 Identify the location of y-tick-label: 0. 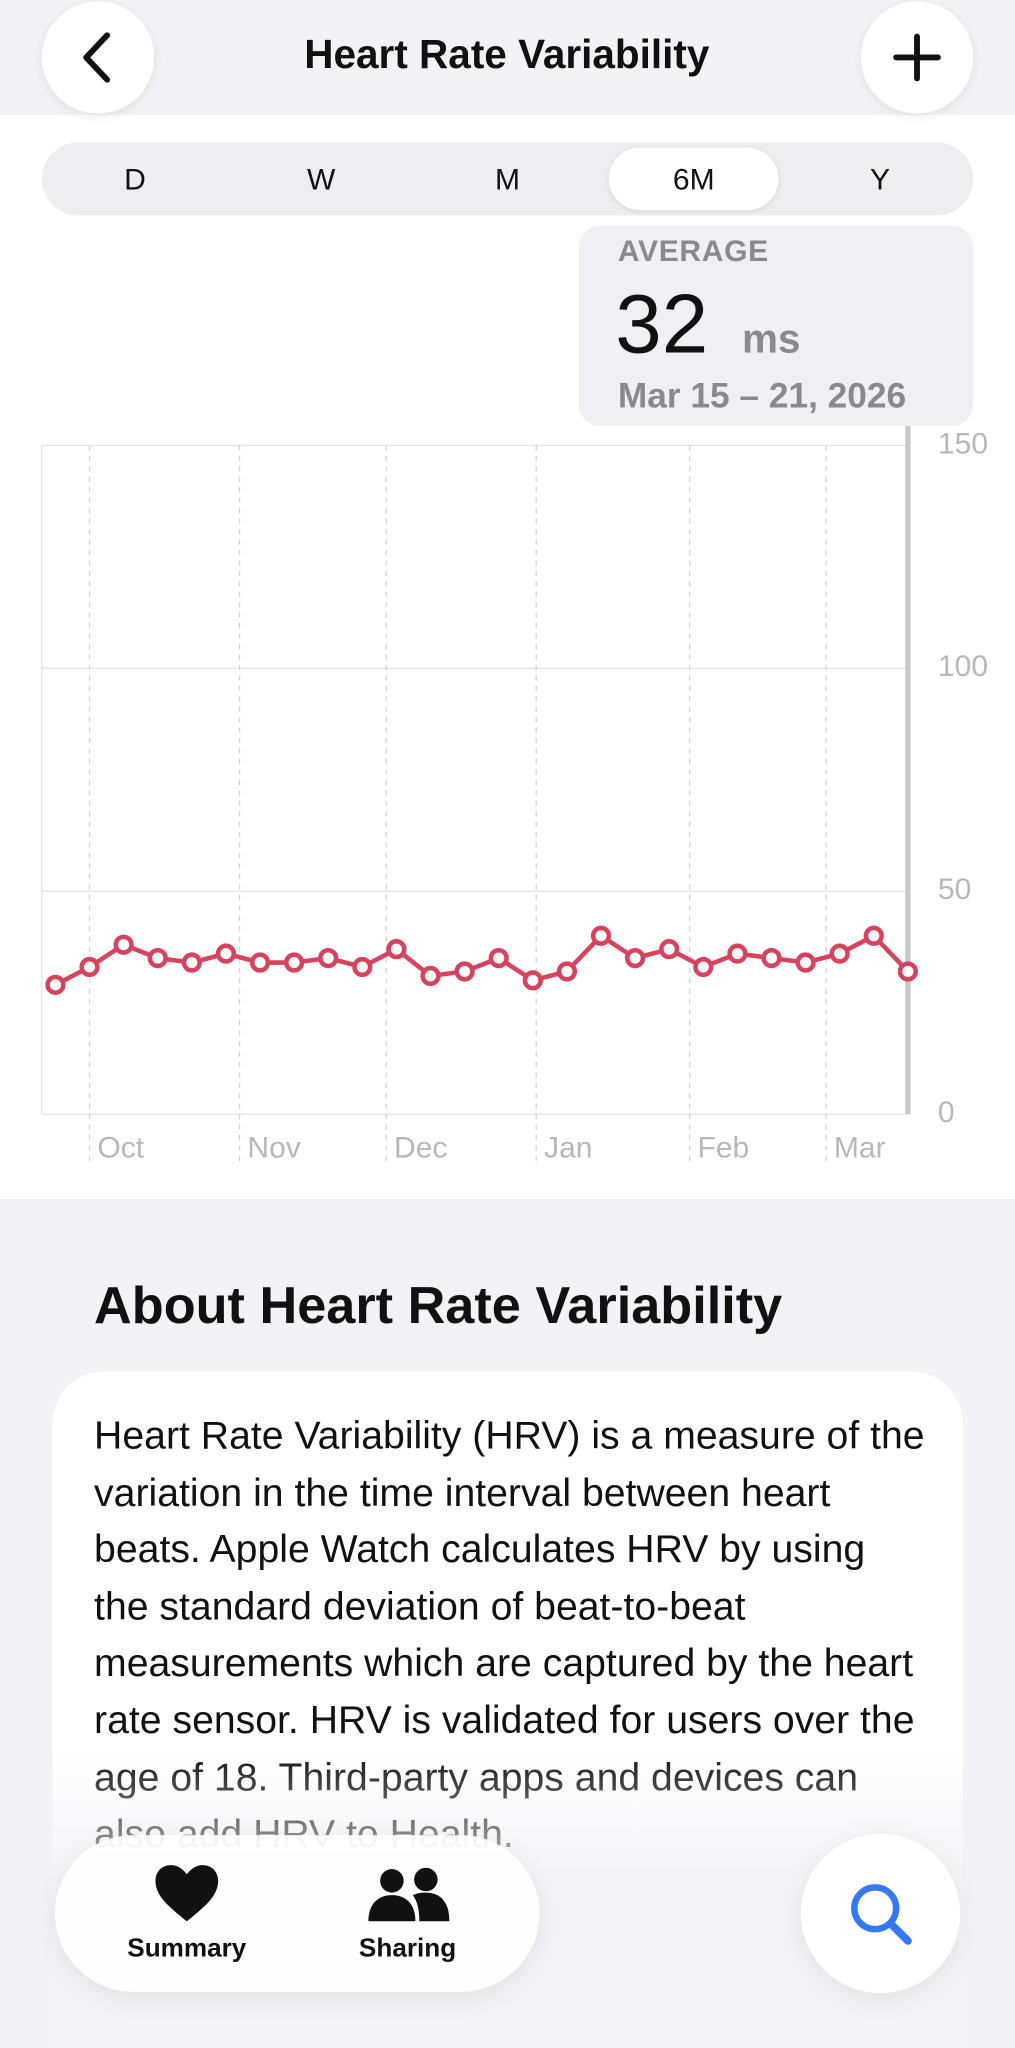
(946, 1112).